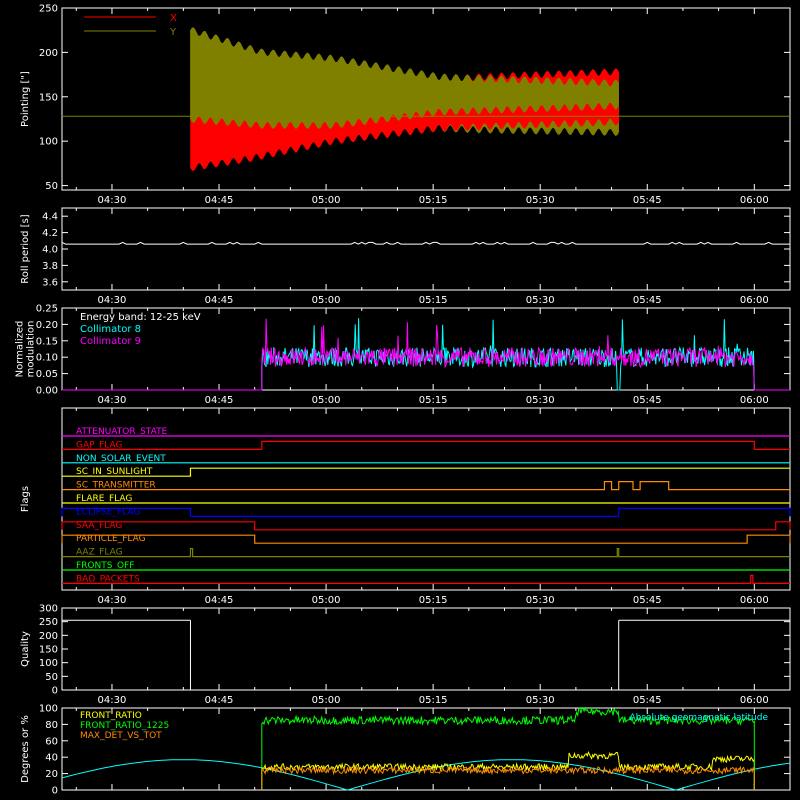  Describe the element at coordinates (426, 512) in the screenshot. I see `flag-eclipse_flag` at that location.